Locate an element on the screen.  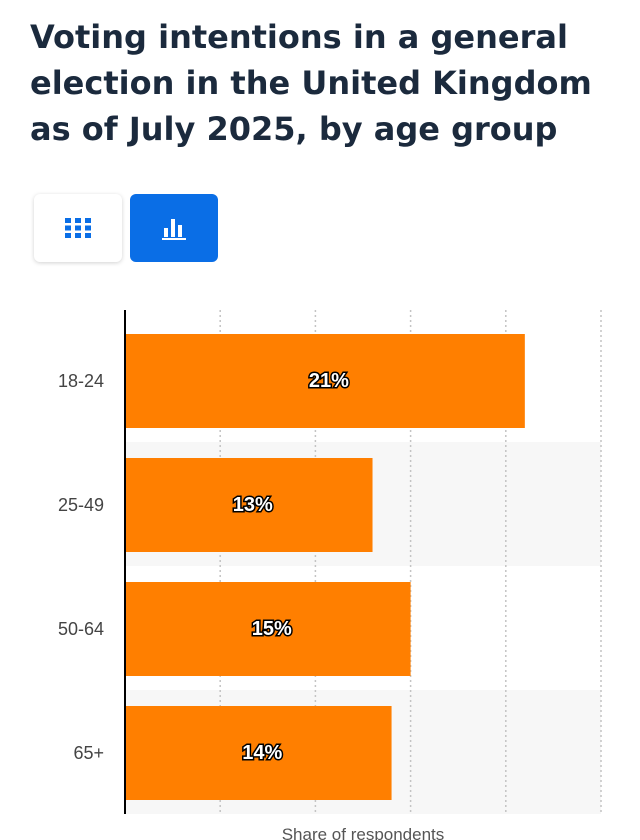
value-label: 15% is located at coordinates (272, 629).